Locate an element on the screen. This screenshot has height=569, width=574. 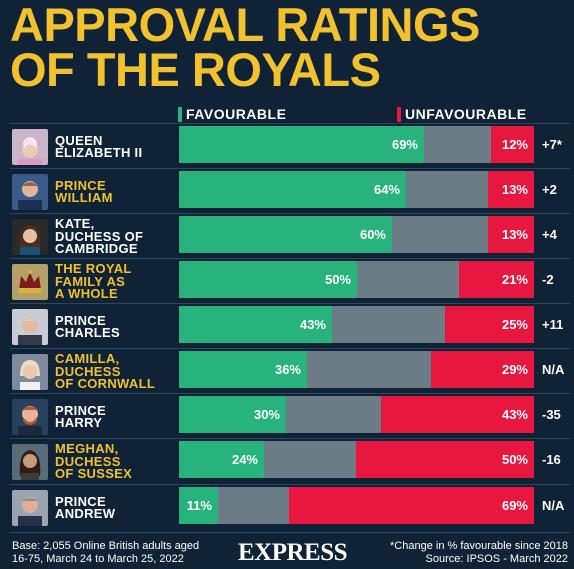
express-logo: EXPRESS is located at coordinates (293, 552).